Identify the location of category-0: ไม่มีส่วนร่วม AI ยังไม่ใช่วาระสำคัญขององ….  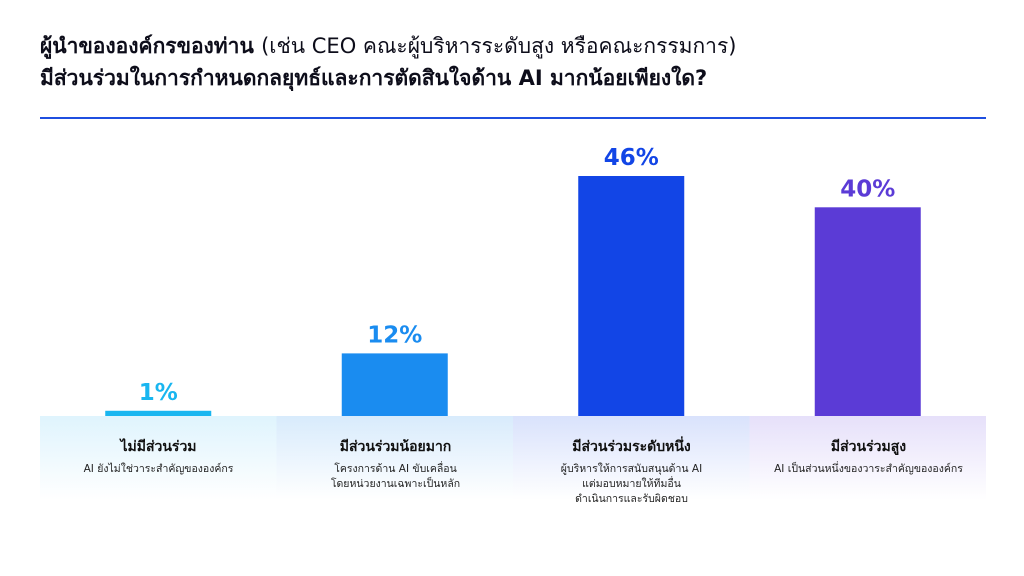
(158, 458).